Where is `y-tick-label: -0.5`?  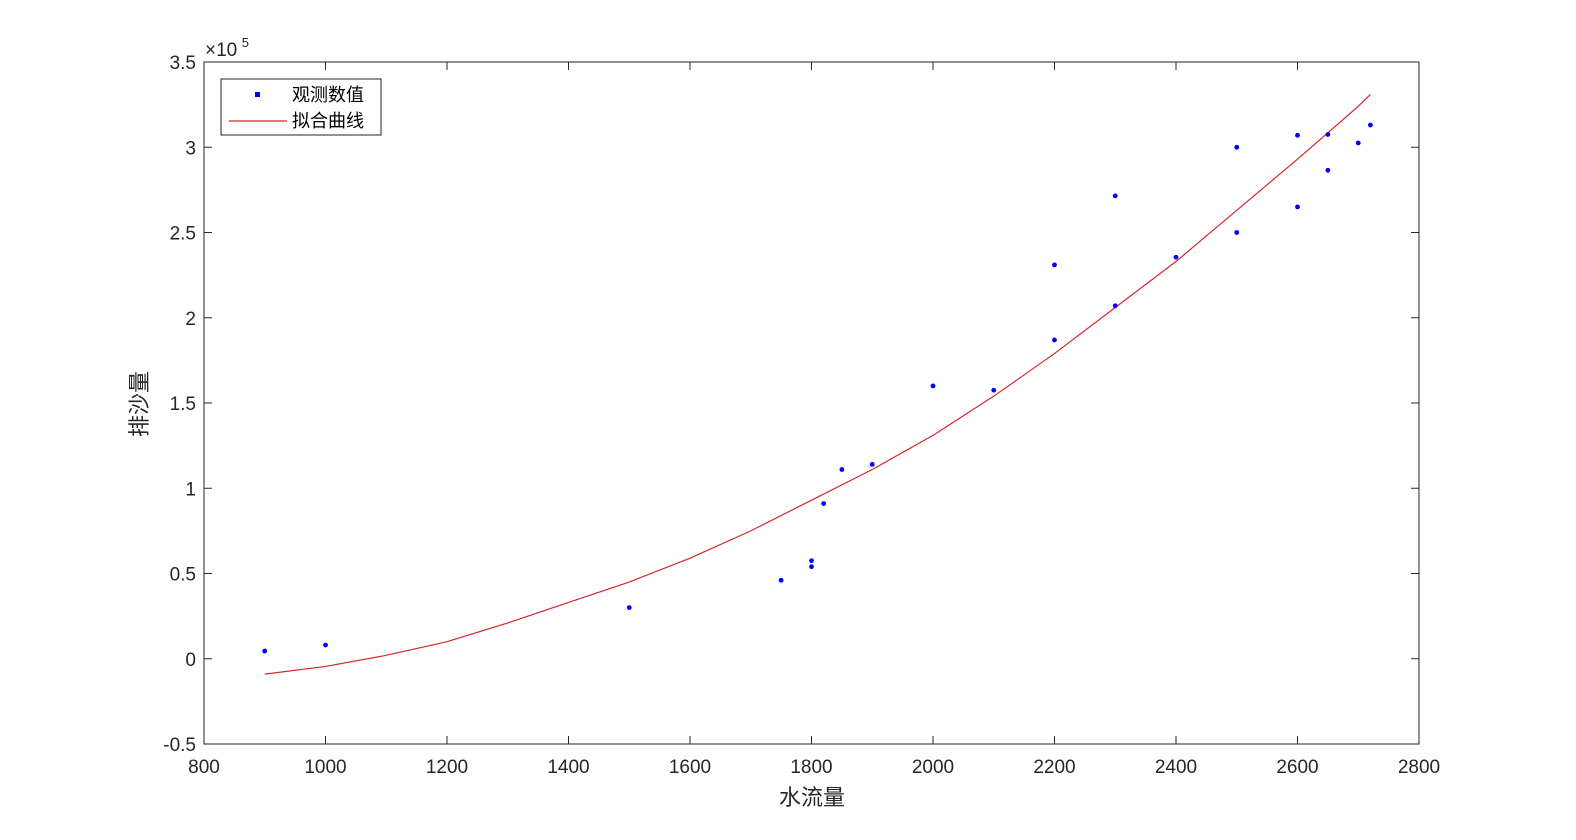
y-tick-label: -0.5 is located at coordinates (179, 745).